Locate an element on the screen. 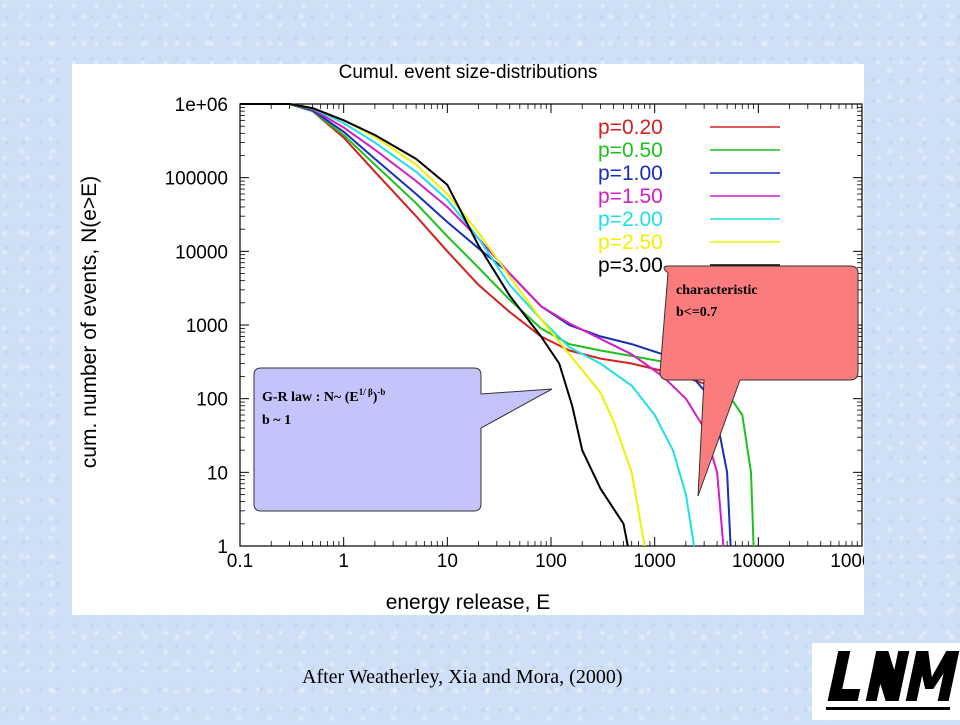 The height and width of the screenshot is (725, 960). characteristic-callout: characteristic b<=0.7 is located at coordinates (759, 381).